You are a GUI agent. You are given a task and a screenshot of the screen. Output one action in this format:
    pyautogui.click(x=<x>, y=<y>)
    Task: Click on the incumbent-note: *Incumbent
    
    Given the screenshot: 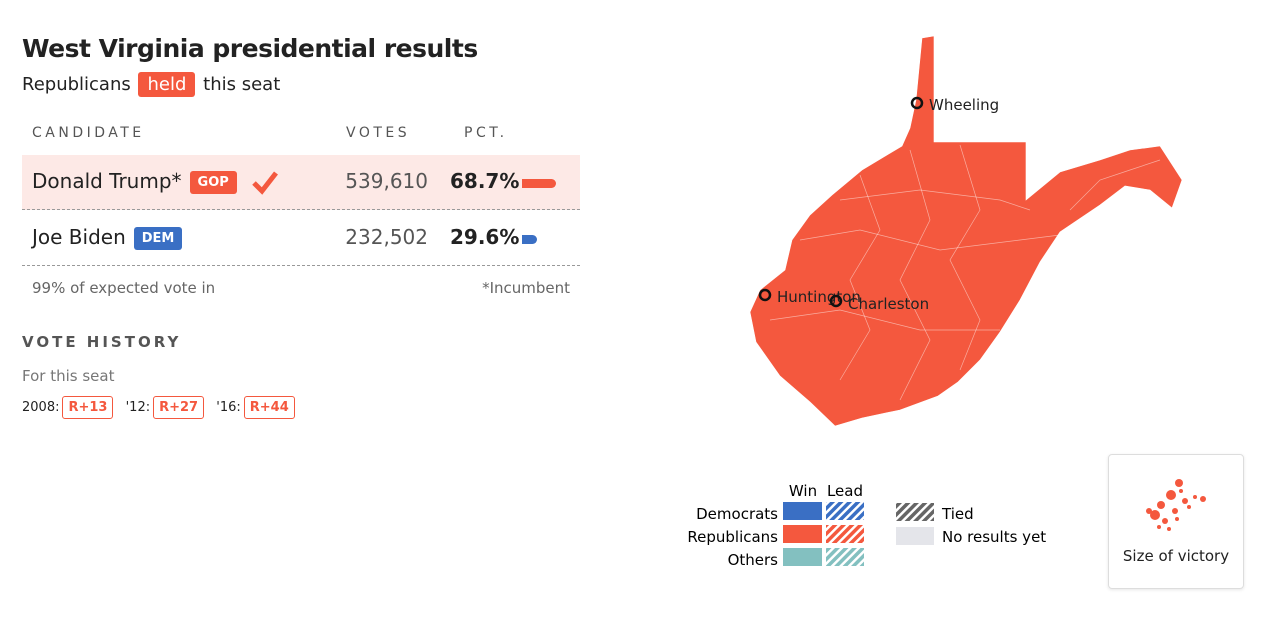 What is the action you would take?
    pyautogui.click(x=526, y=288)
    